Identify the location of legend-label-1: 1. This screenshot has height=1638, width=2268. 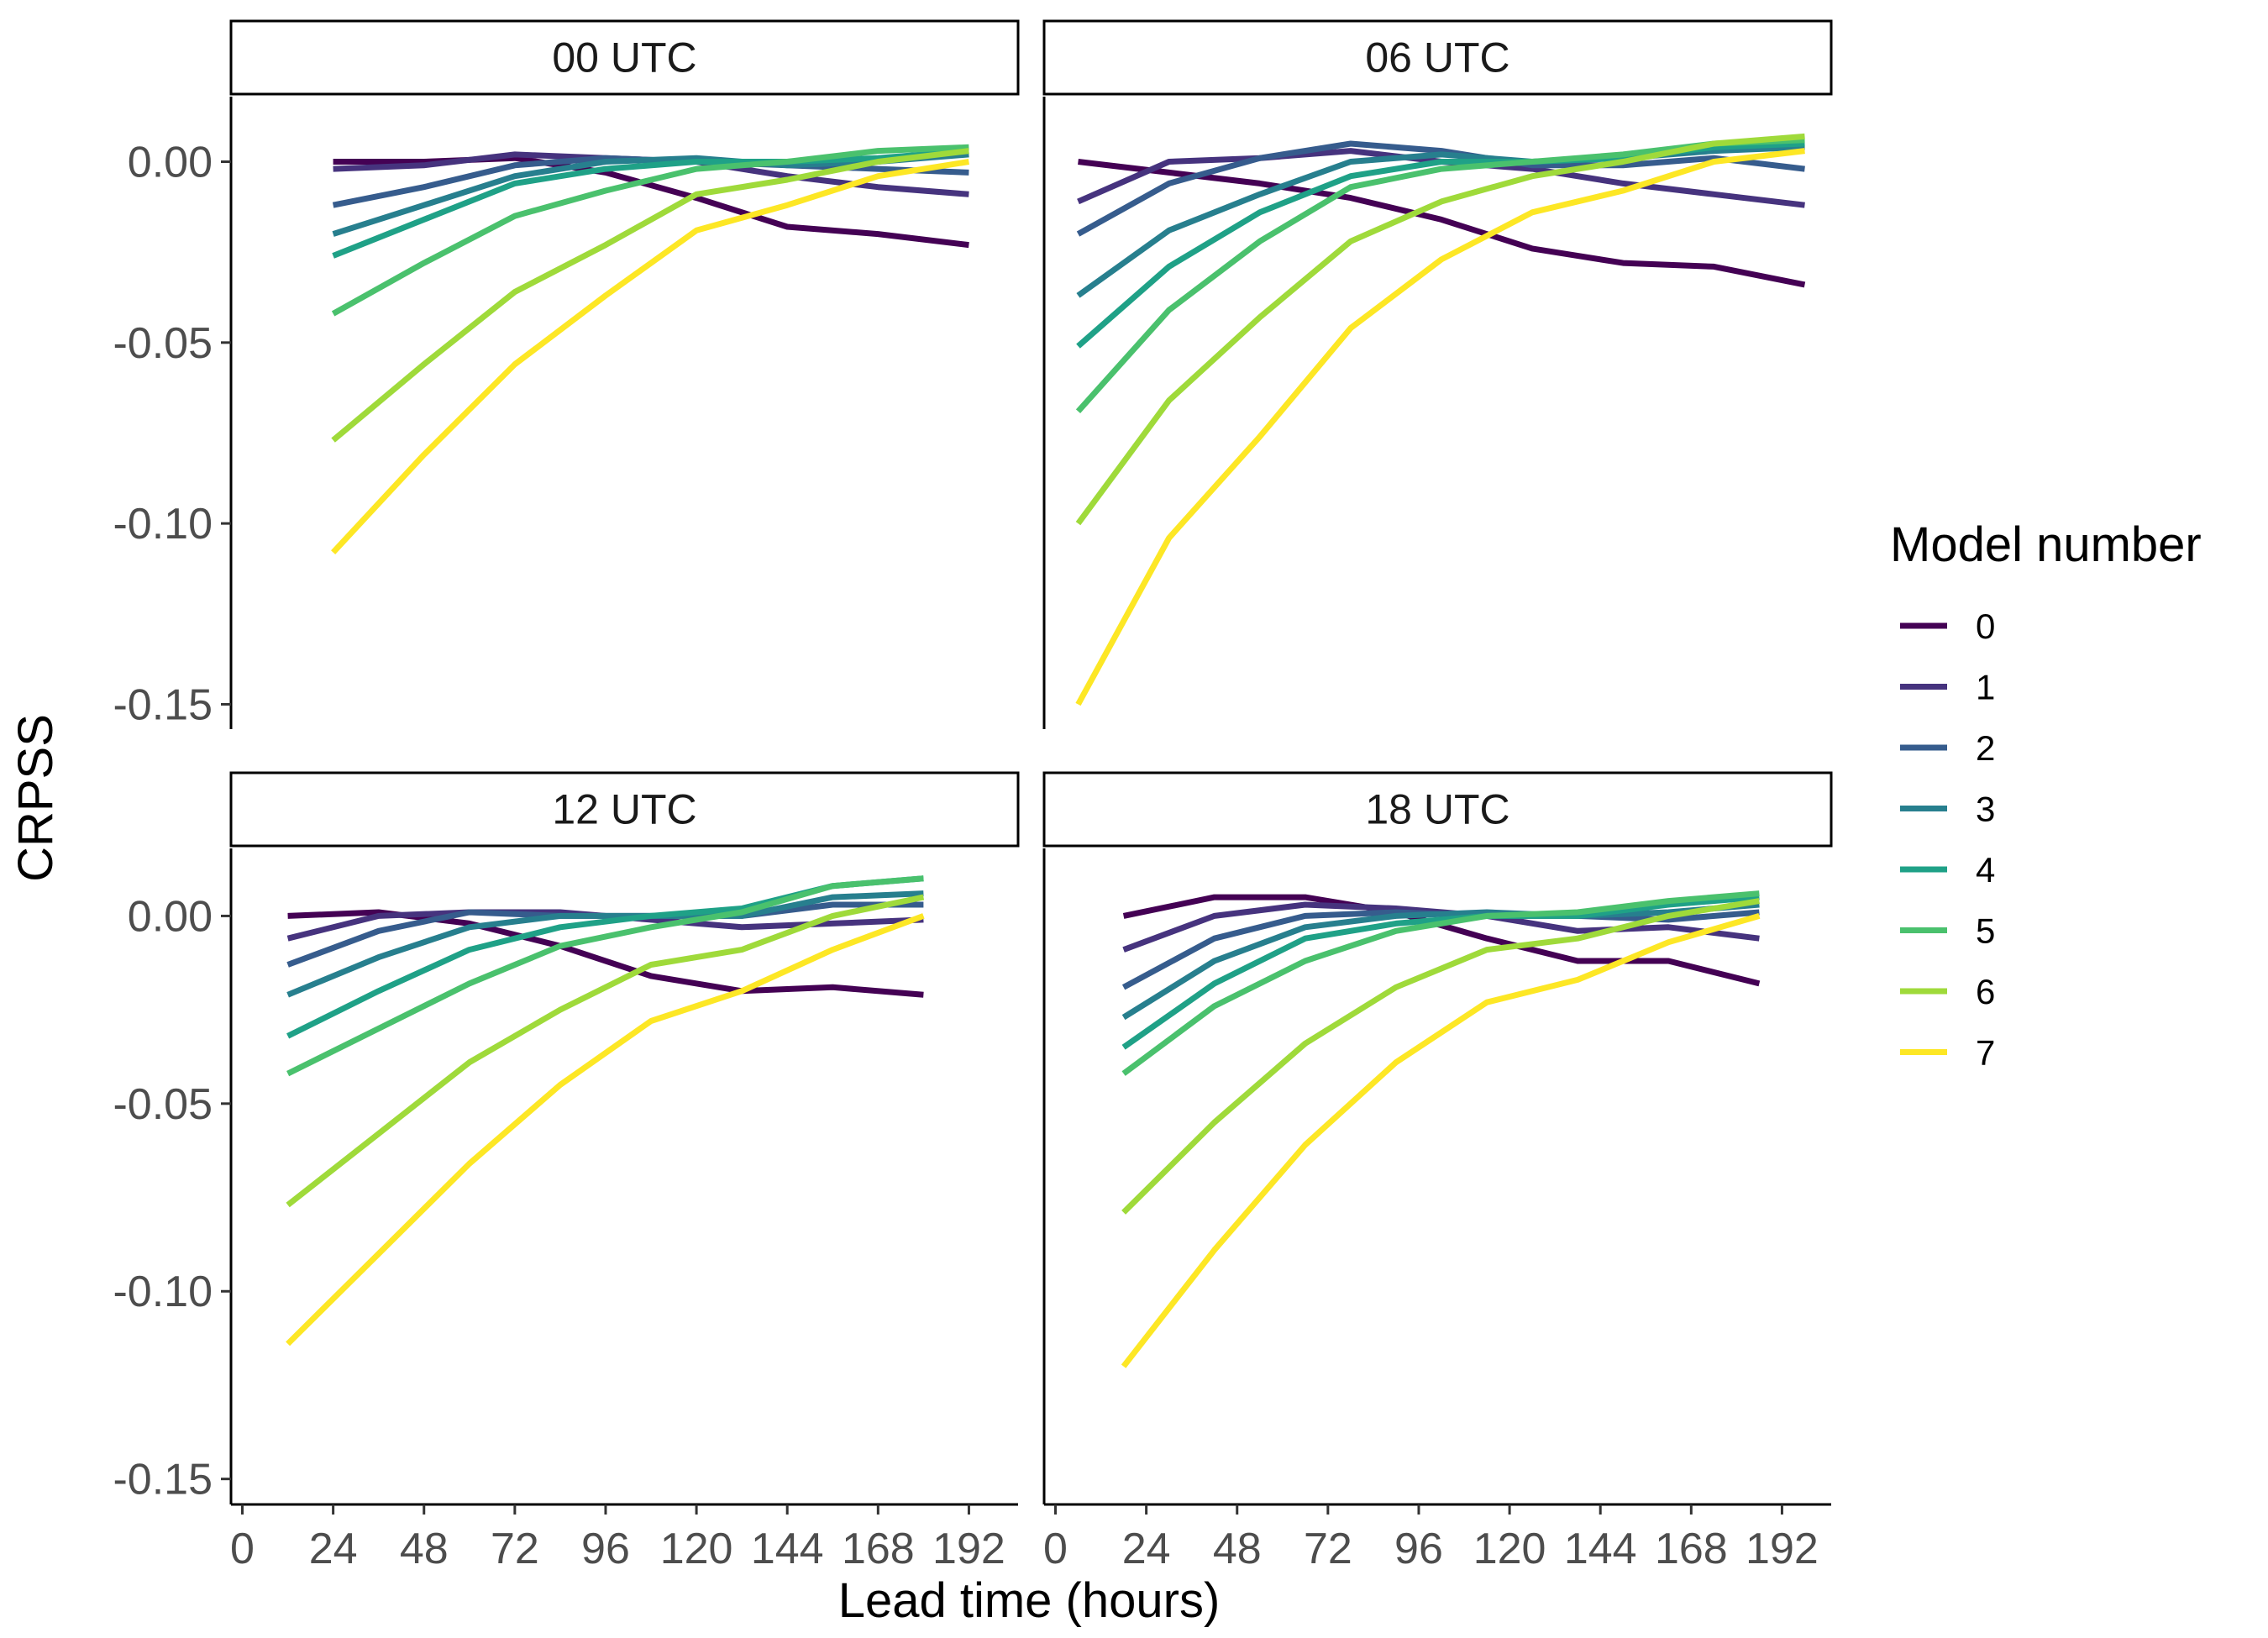
(1985, 687).